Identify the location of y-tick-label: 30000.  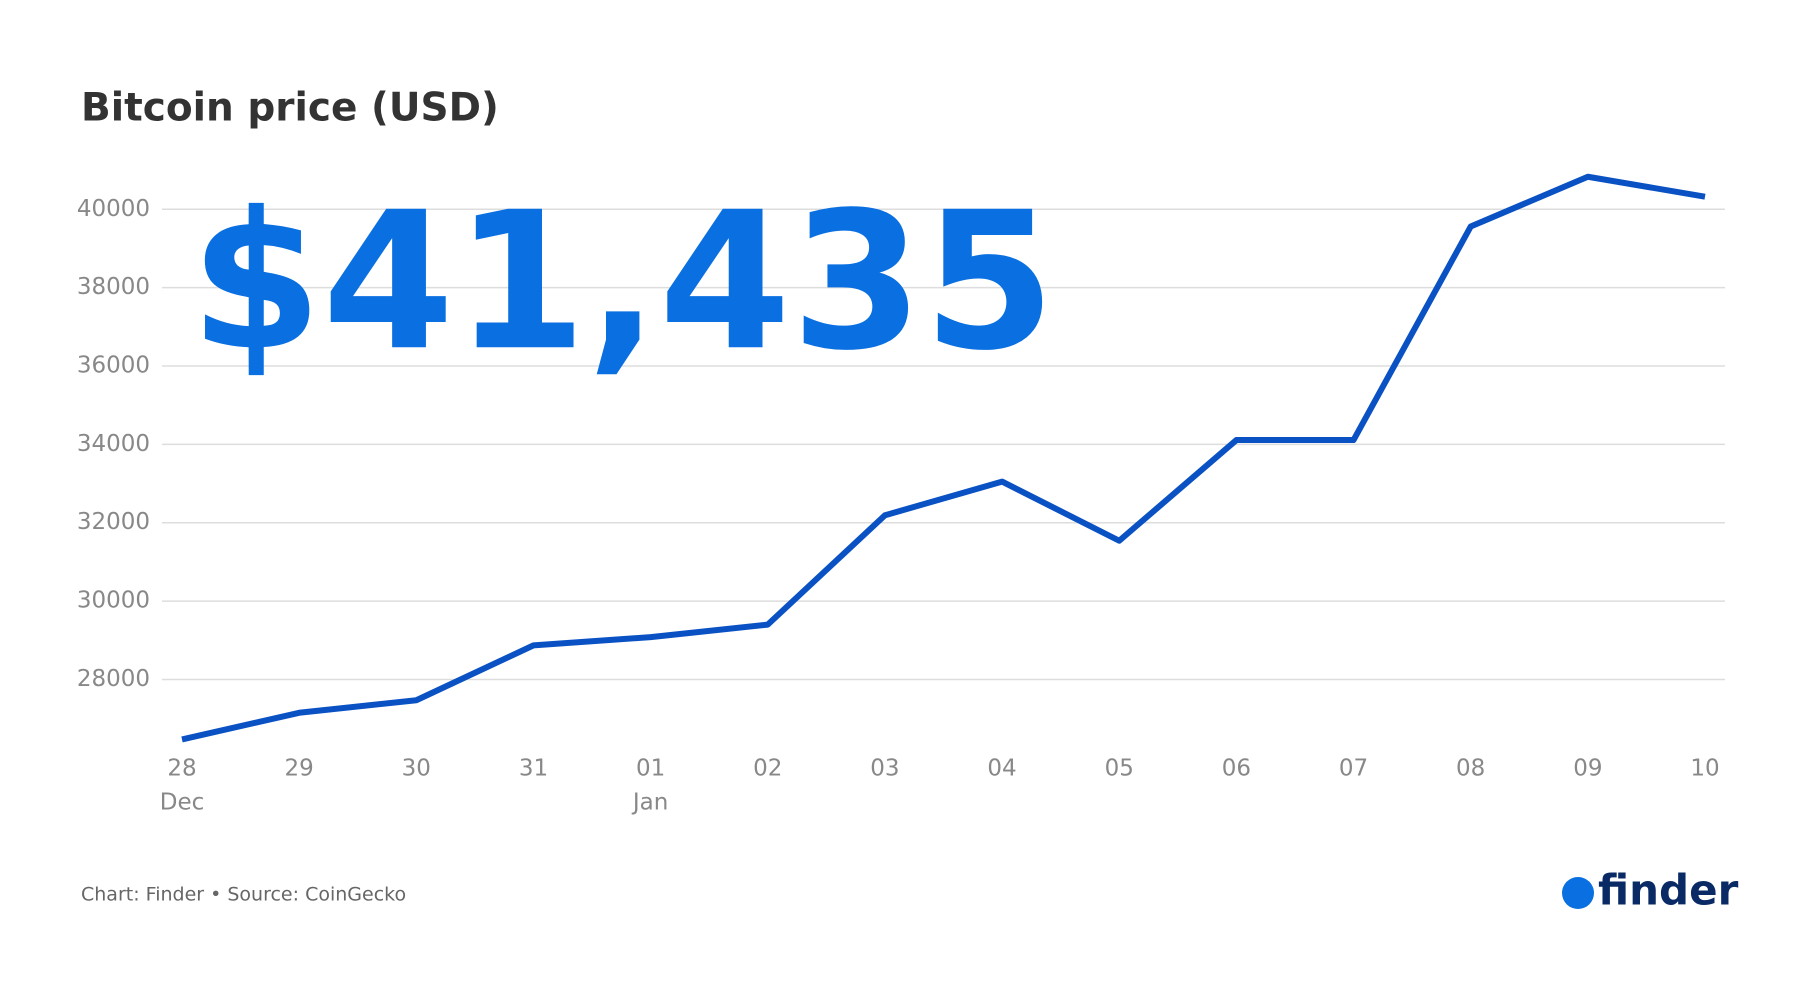
(113, 601).